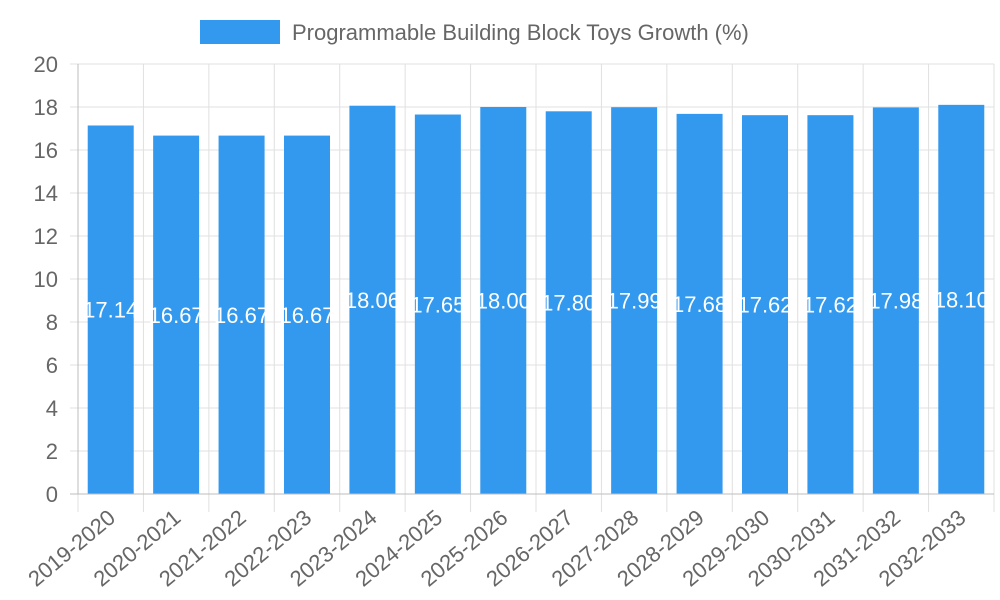  I want to click on y-tick-label: 16, so click(46, 150).